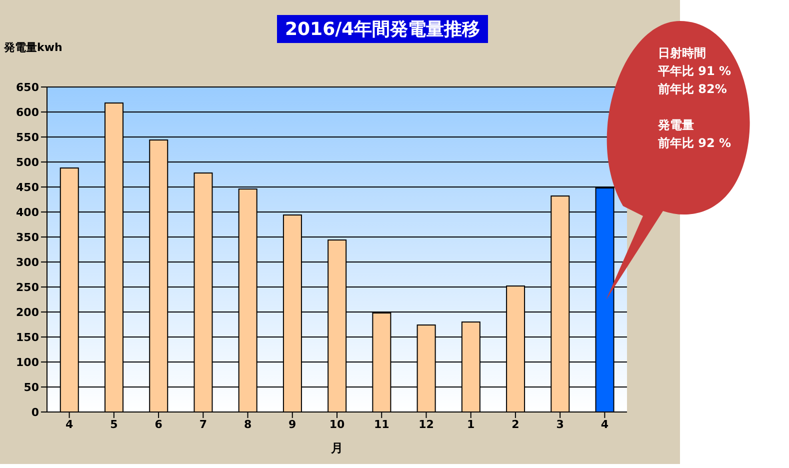  Describe the element at coordinates (28, 337) in the screenshot. I see `y-tick-label: 150` at that location.